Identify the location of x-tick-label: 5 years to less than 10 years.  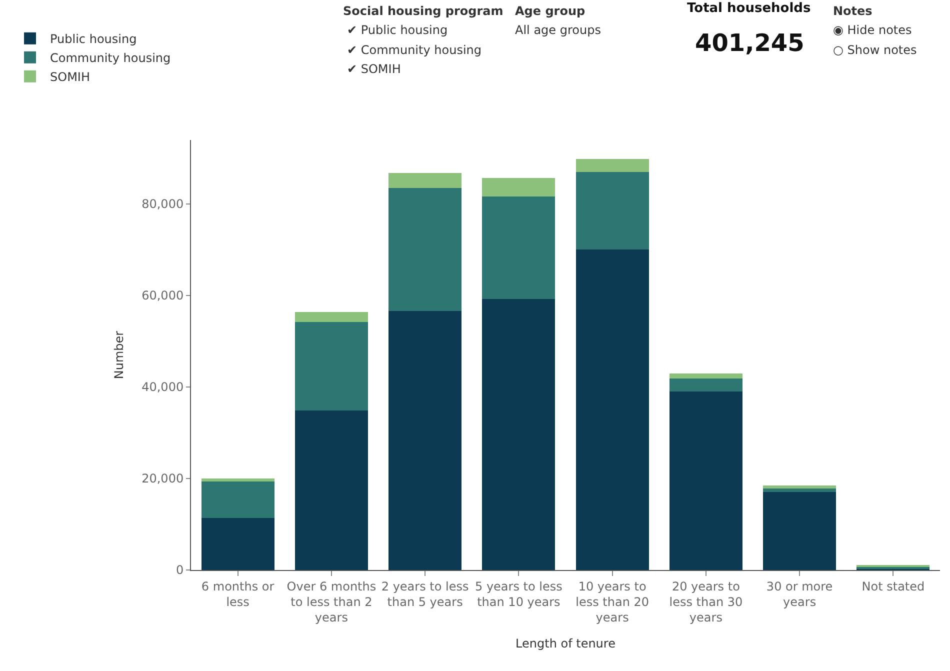
(518, 594).